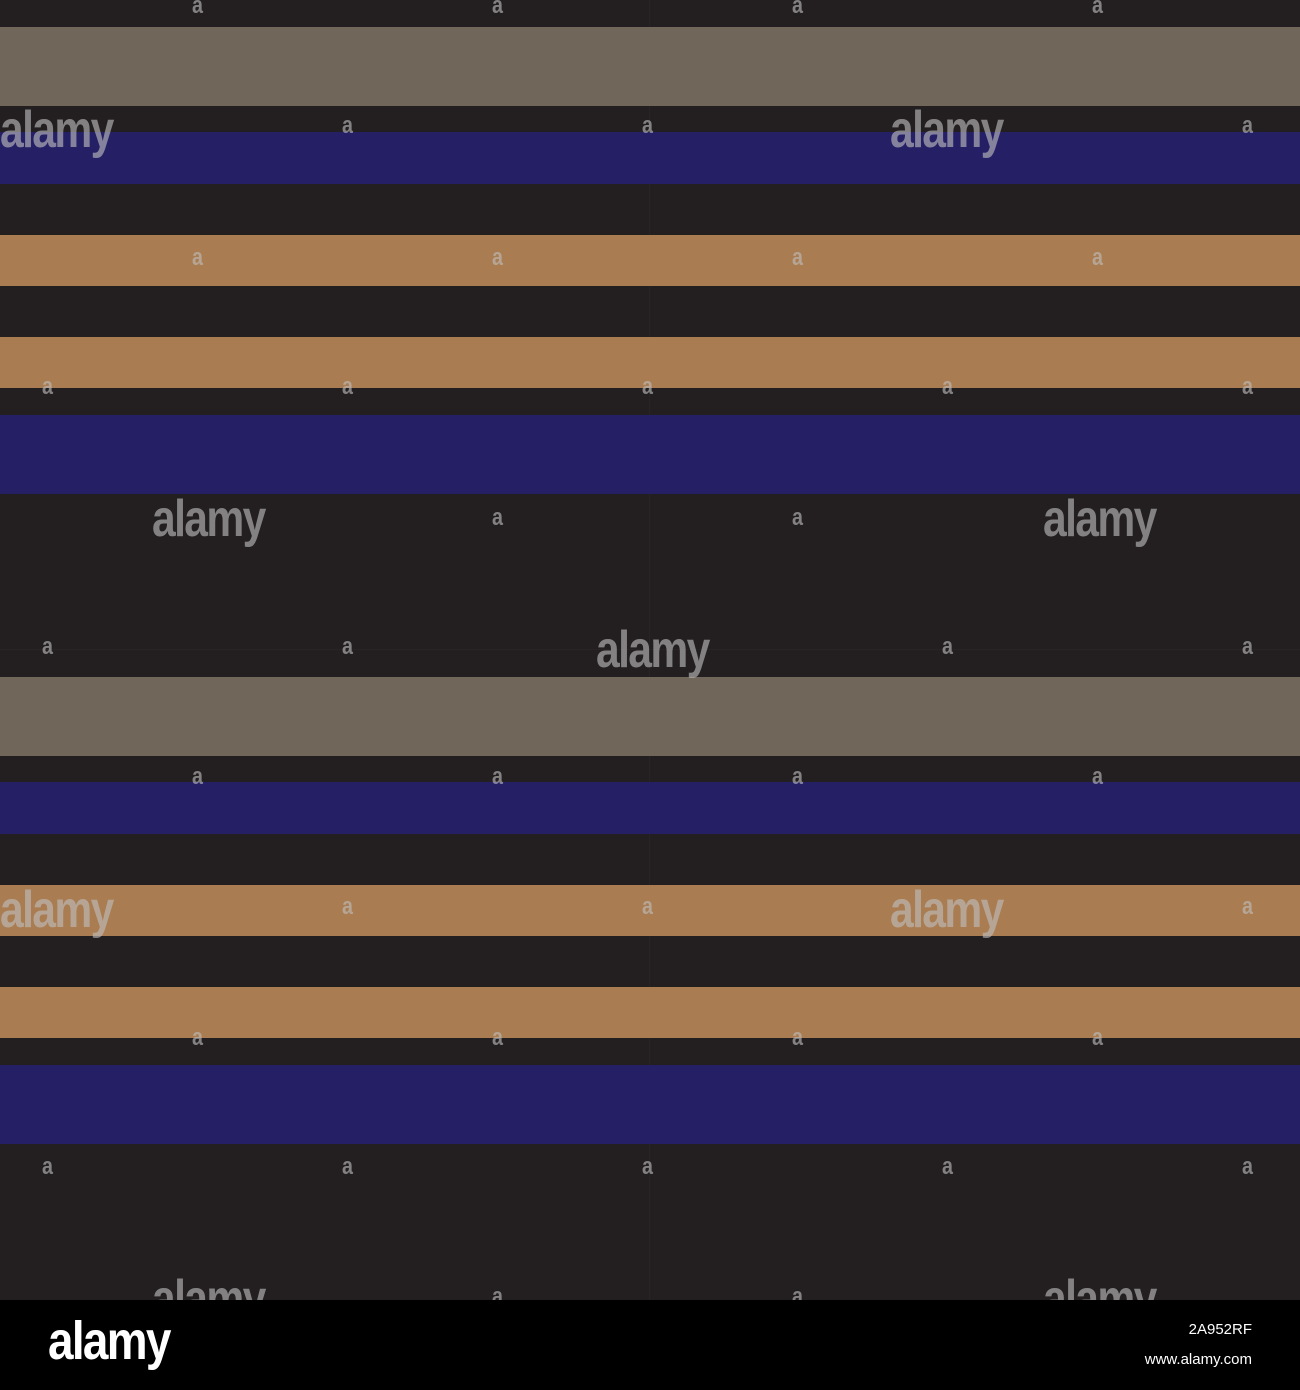 This screenshot has width=1300, height=1390. I want to click on image-id: 2A952RF, so click(1220, 1329).